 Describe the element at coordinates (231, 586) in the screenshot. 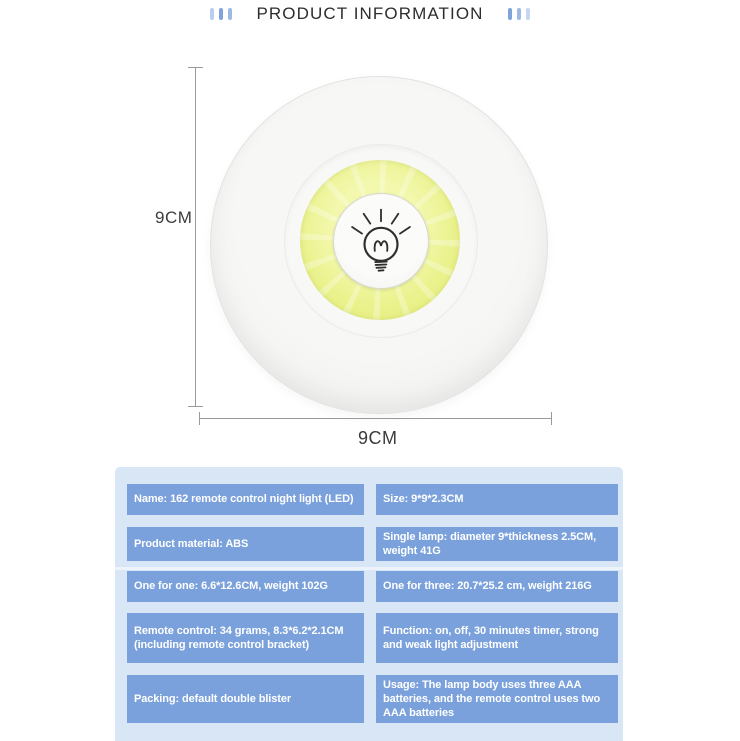

I see `spec-text: One for one: 6.6*12.6CM, weight 102G` at that location.